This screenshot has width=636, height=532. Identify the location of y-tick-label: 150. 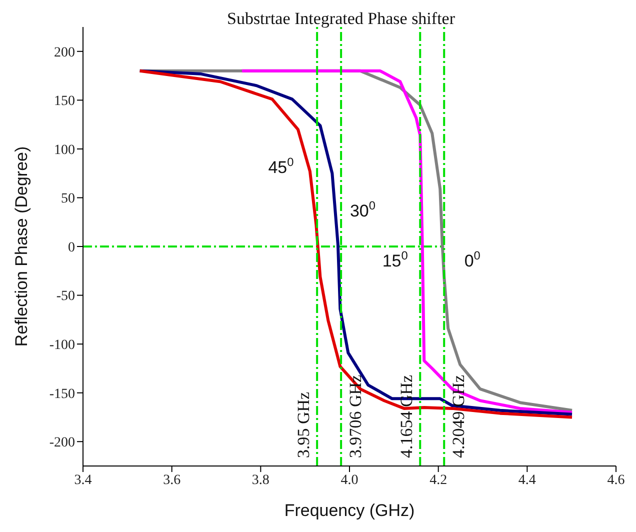
(64, 102).